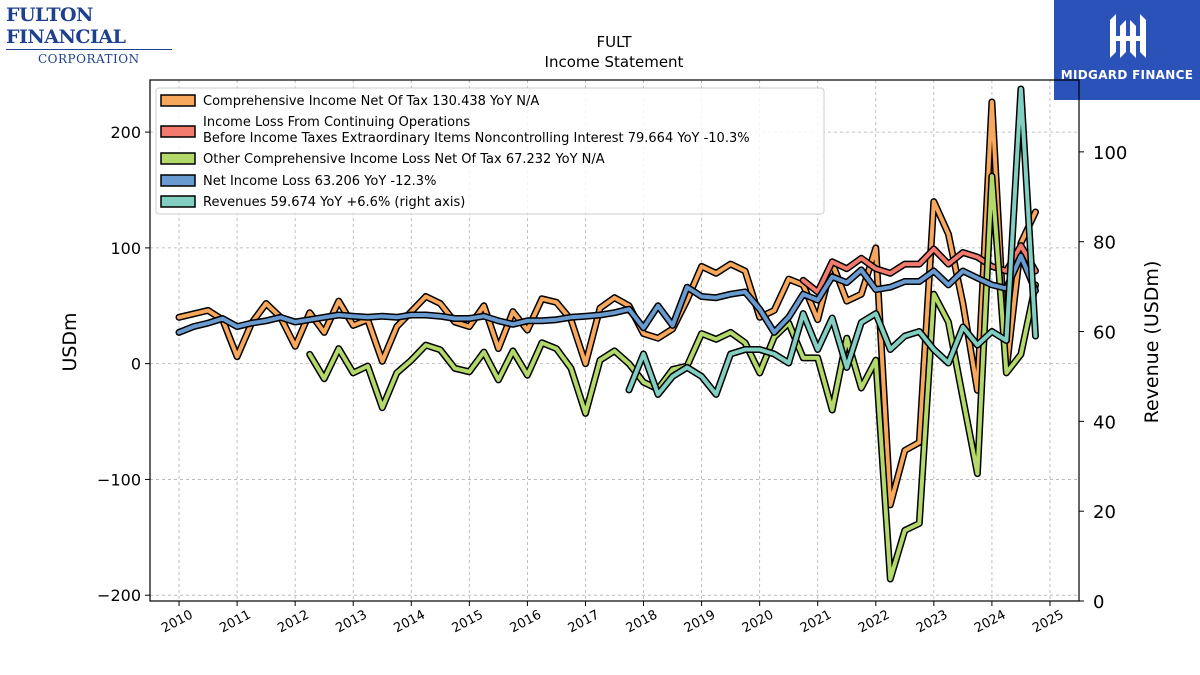  I want to click on y-tick-label-left: −100, so click(119, 479).